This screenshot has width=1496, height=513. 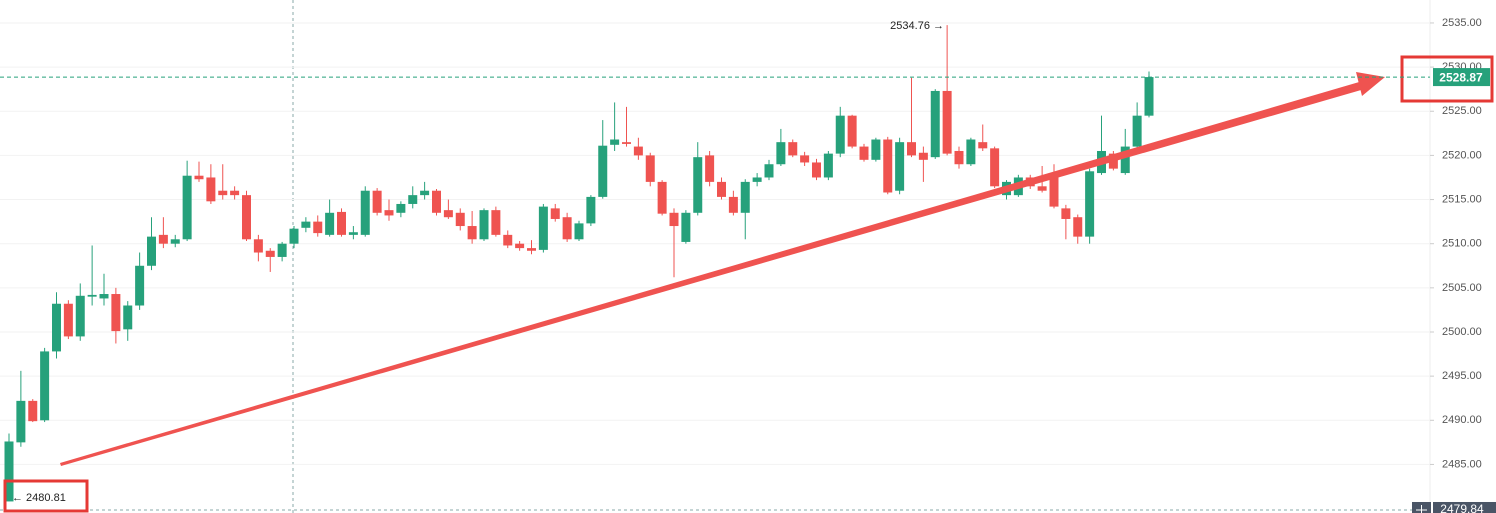 What do you see at coordinates (1462, 420) in the screenshot?
I see `y-tick-label: 2490.00` at bounding box center [1462, 420].